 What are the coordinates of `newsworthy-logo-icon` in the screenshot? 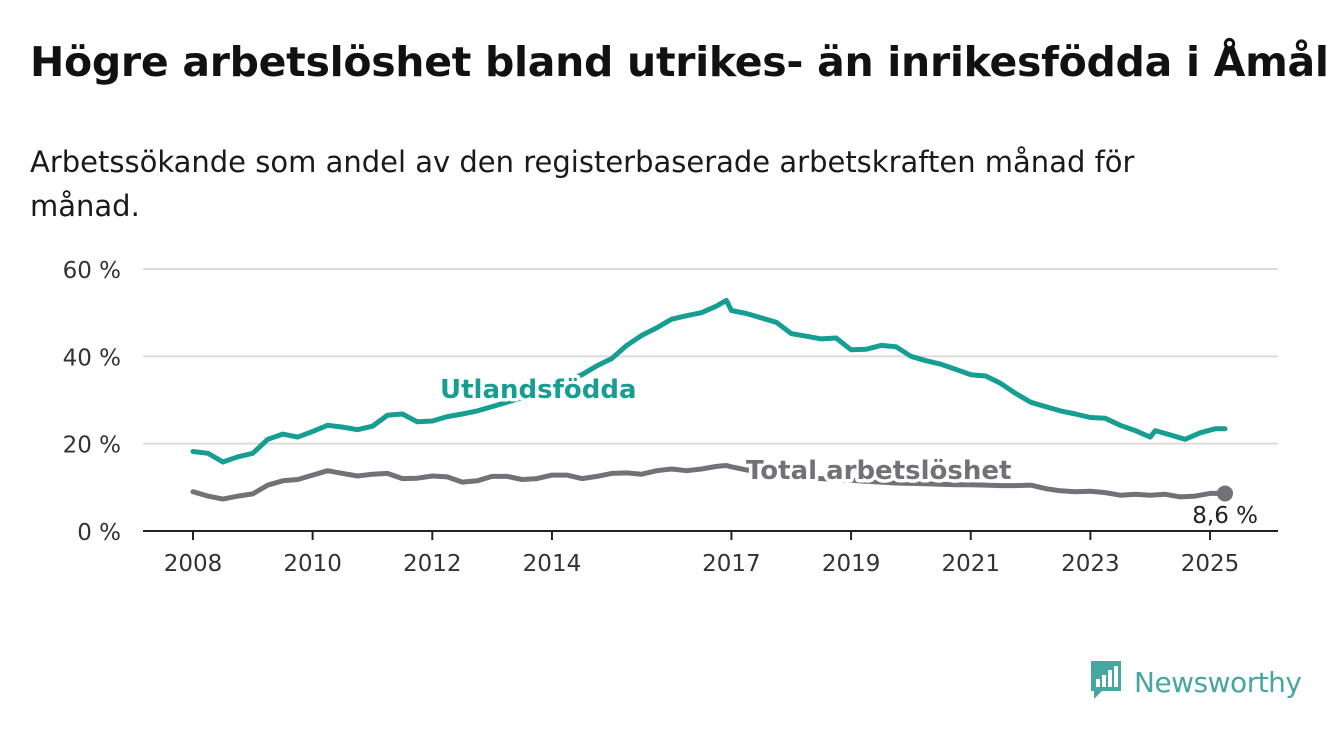 It's located at (1106, 682).